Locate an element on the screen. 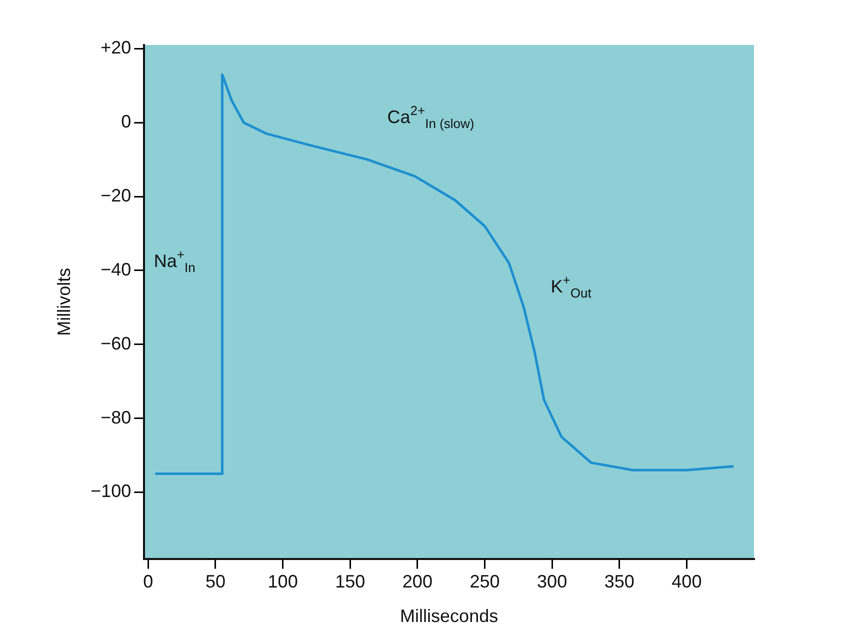 The height and width of the screenshot is (644, 862). x-tick-label: 300 is located at coordinates (552, 582).